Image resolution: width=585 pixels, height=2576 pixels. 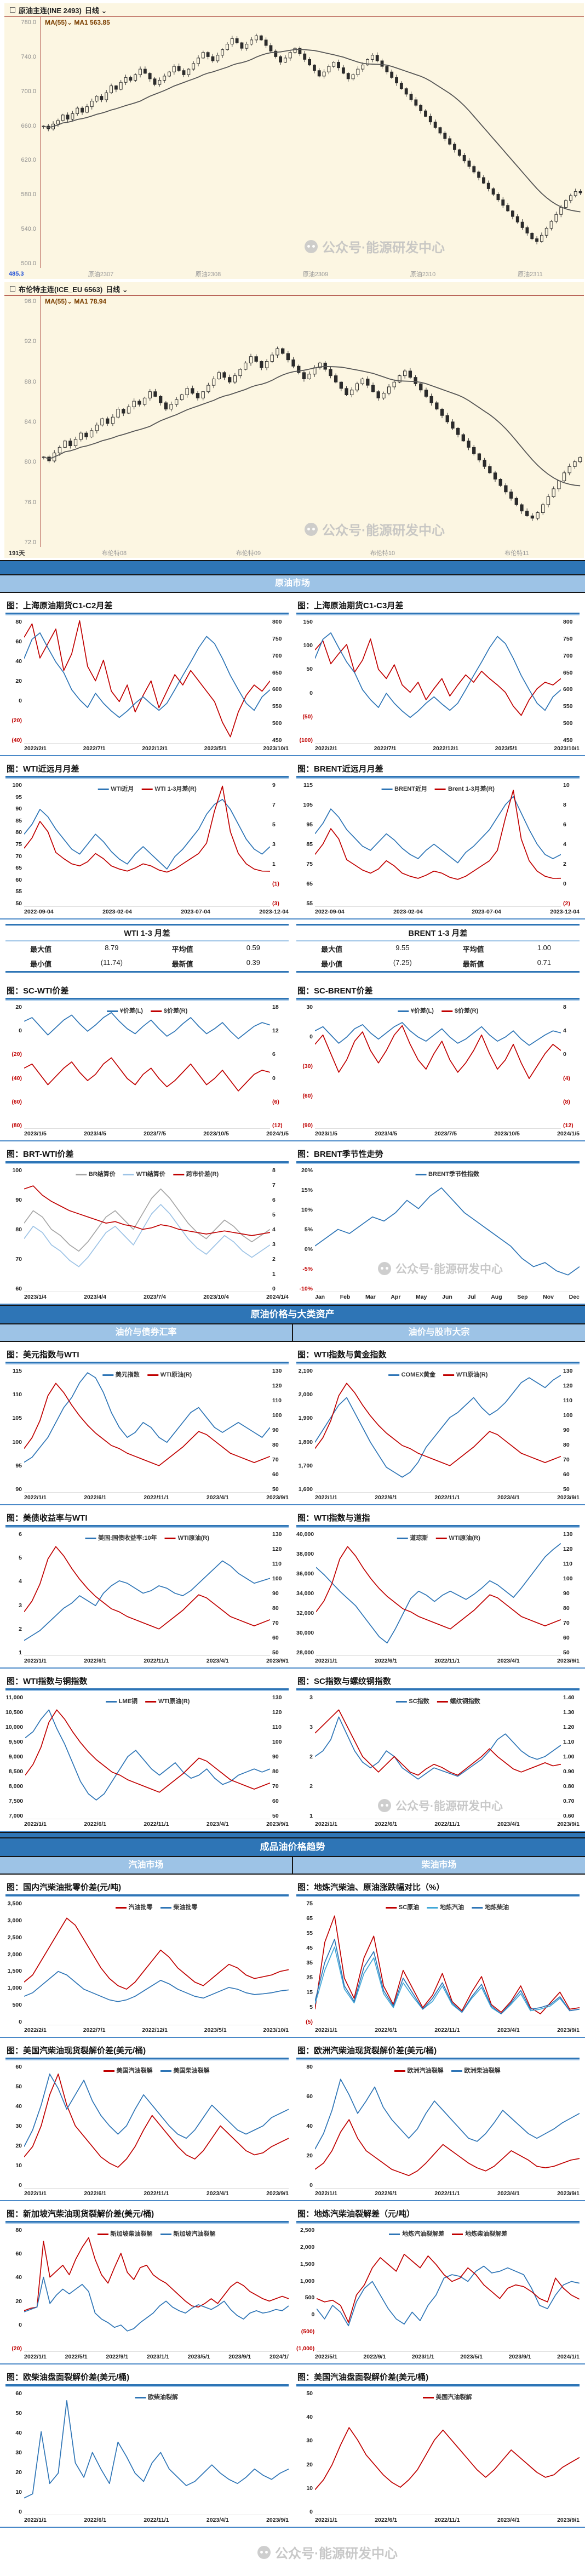 I want to click on x-axis-label: 2022-09-04, so click(x=330, y=912).